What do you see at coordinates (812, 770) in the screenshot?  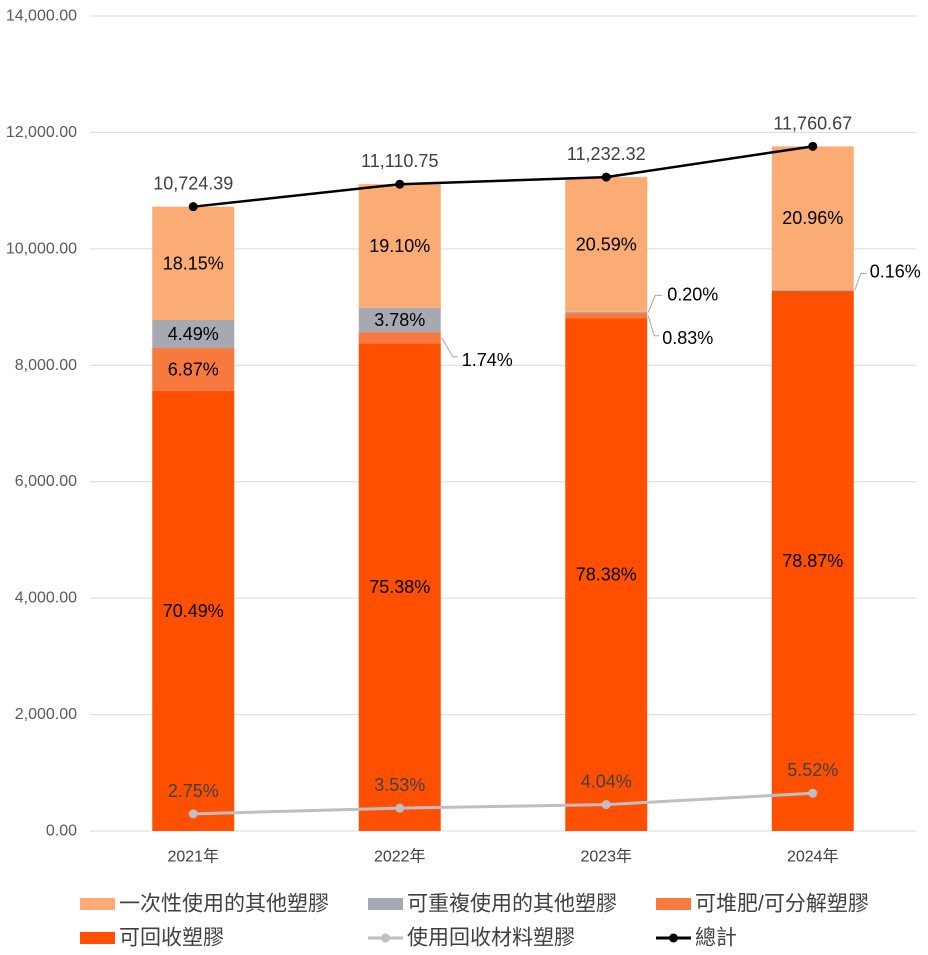 I see `data-label-recycled-material-plastic: 5.52%` at bounding box center [812, 770].